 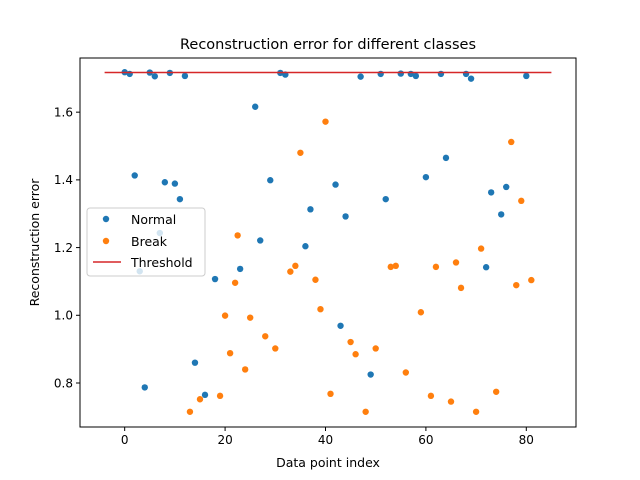 What do you see at coordinates (106, 219) in the screenshot?
I see `legend-marker-normal` at bounding box center [106, 219].